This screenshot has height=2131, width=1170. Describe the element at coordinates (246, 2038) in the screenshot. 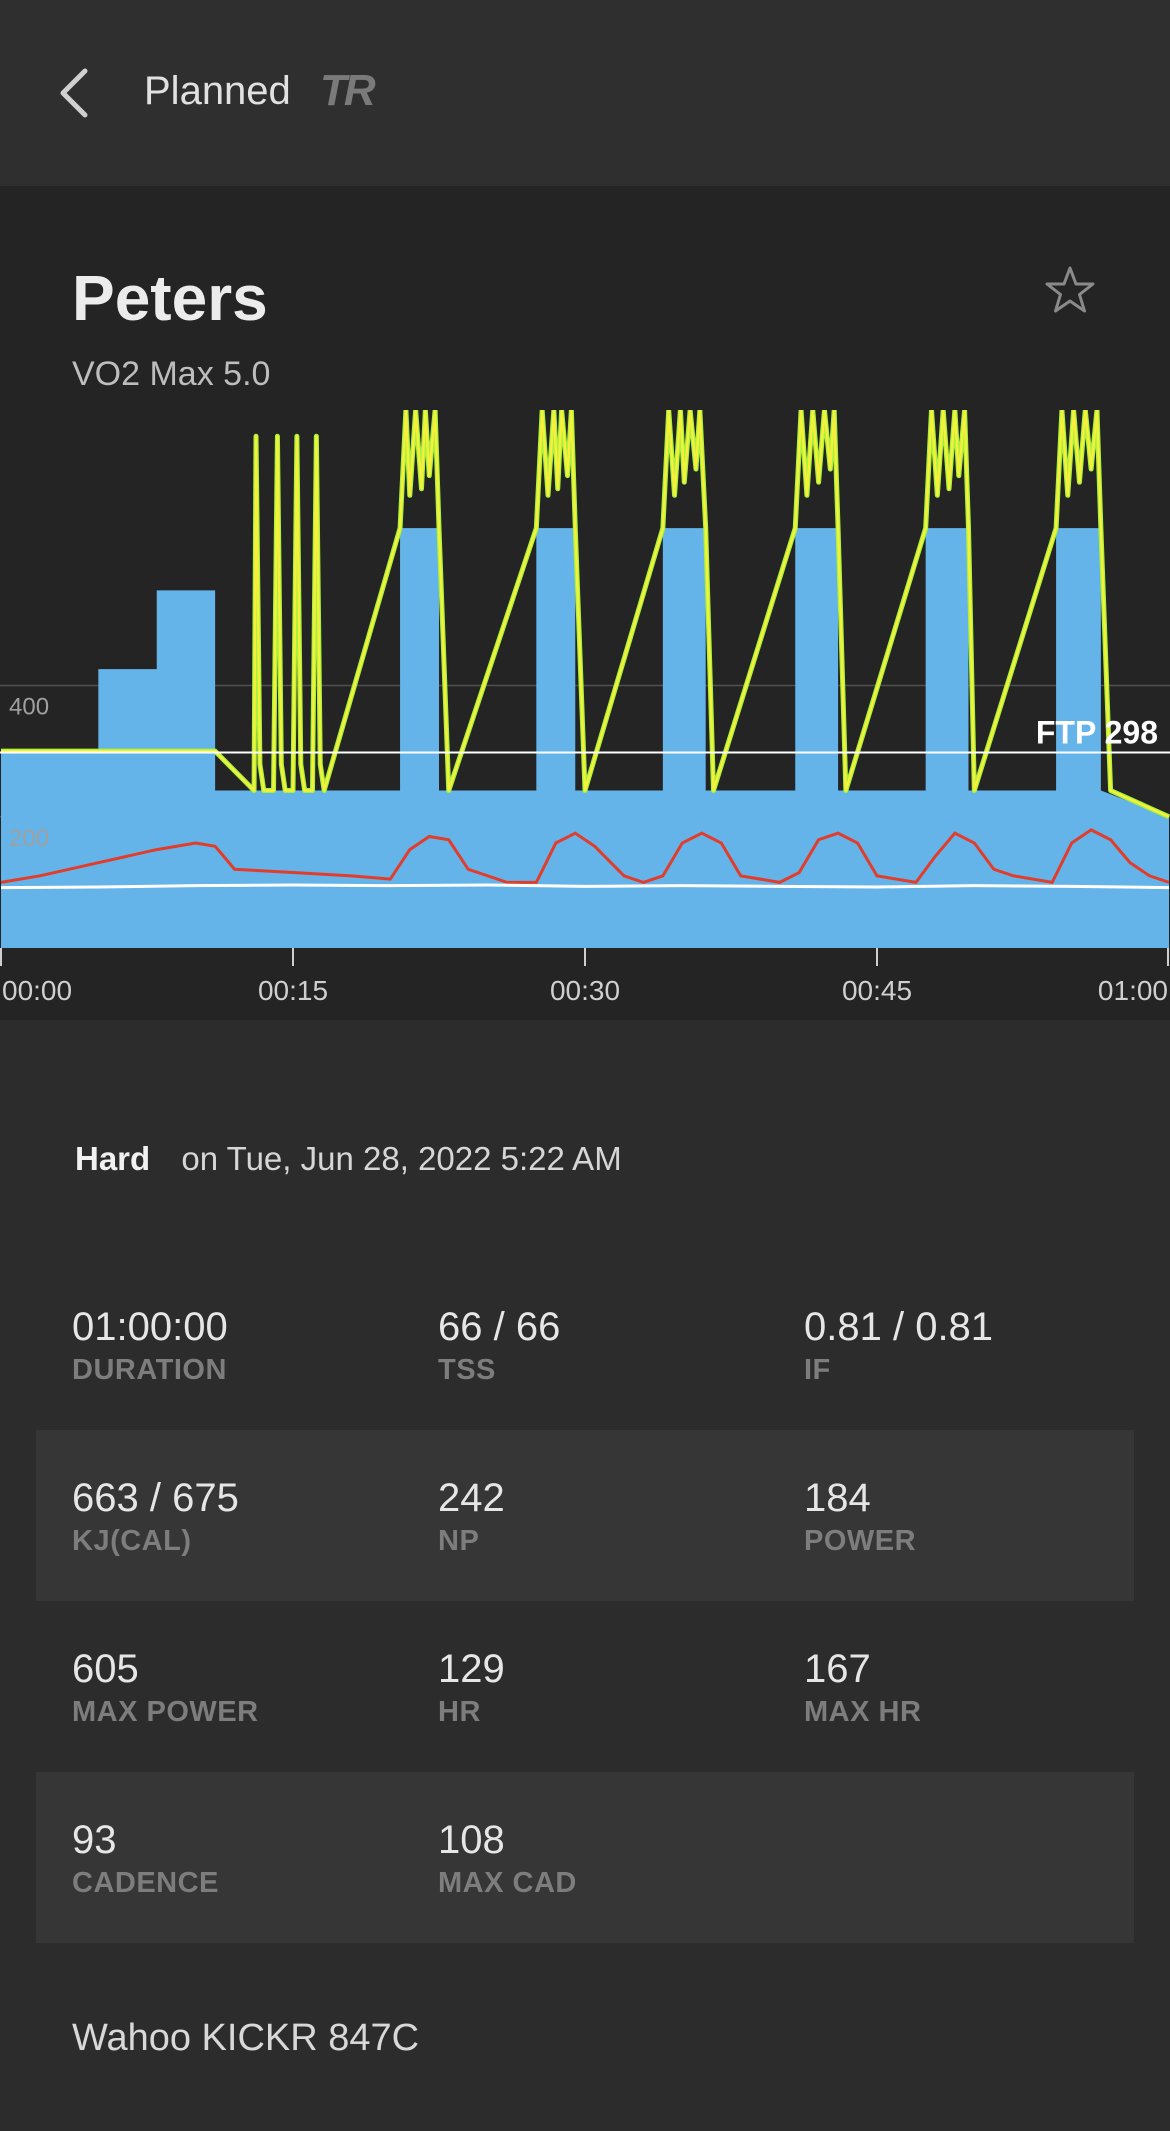

I see `device-name: Wahoo KICKR 847C` at that location.